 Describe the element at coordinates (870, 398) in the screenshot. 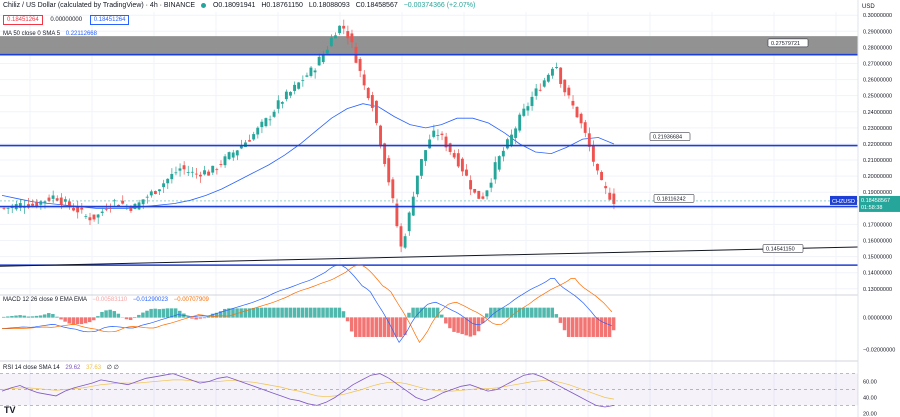

I see `rsi-tick-label: 40.00` at that location.